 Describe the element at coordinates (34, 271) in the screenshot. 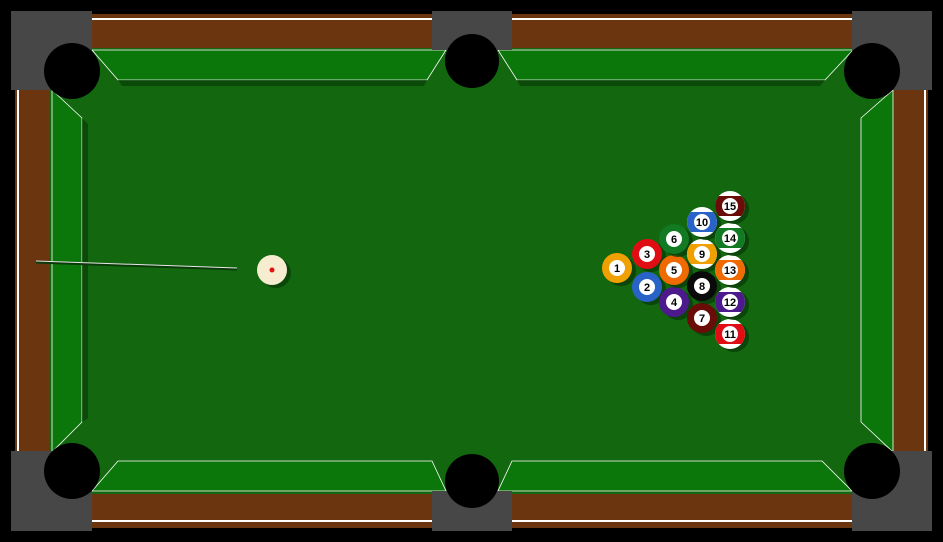

I see `rail-left` at that location.